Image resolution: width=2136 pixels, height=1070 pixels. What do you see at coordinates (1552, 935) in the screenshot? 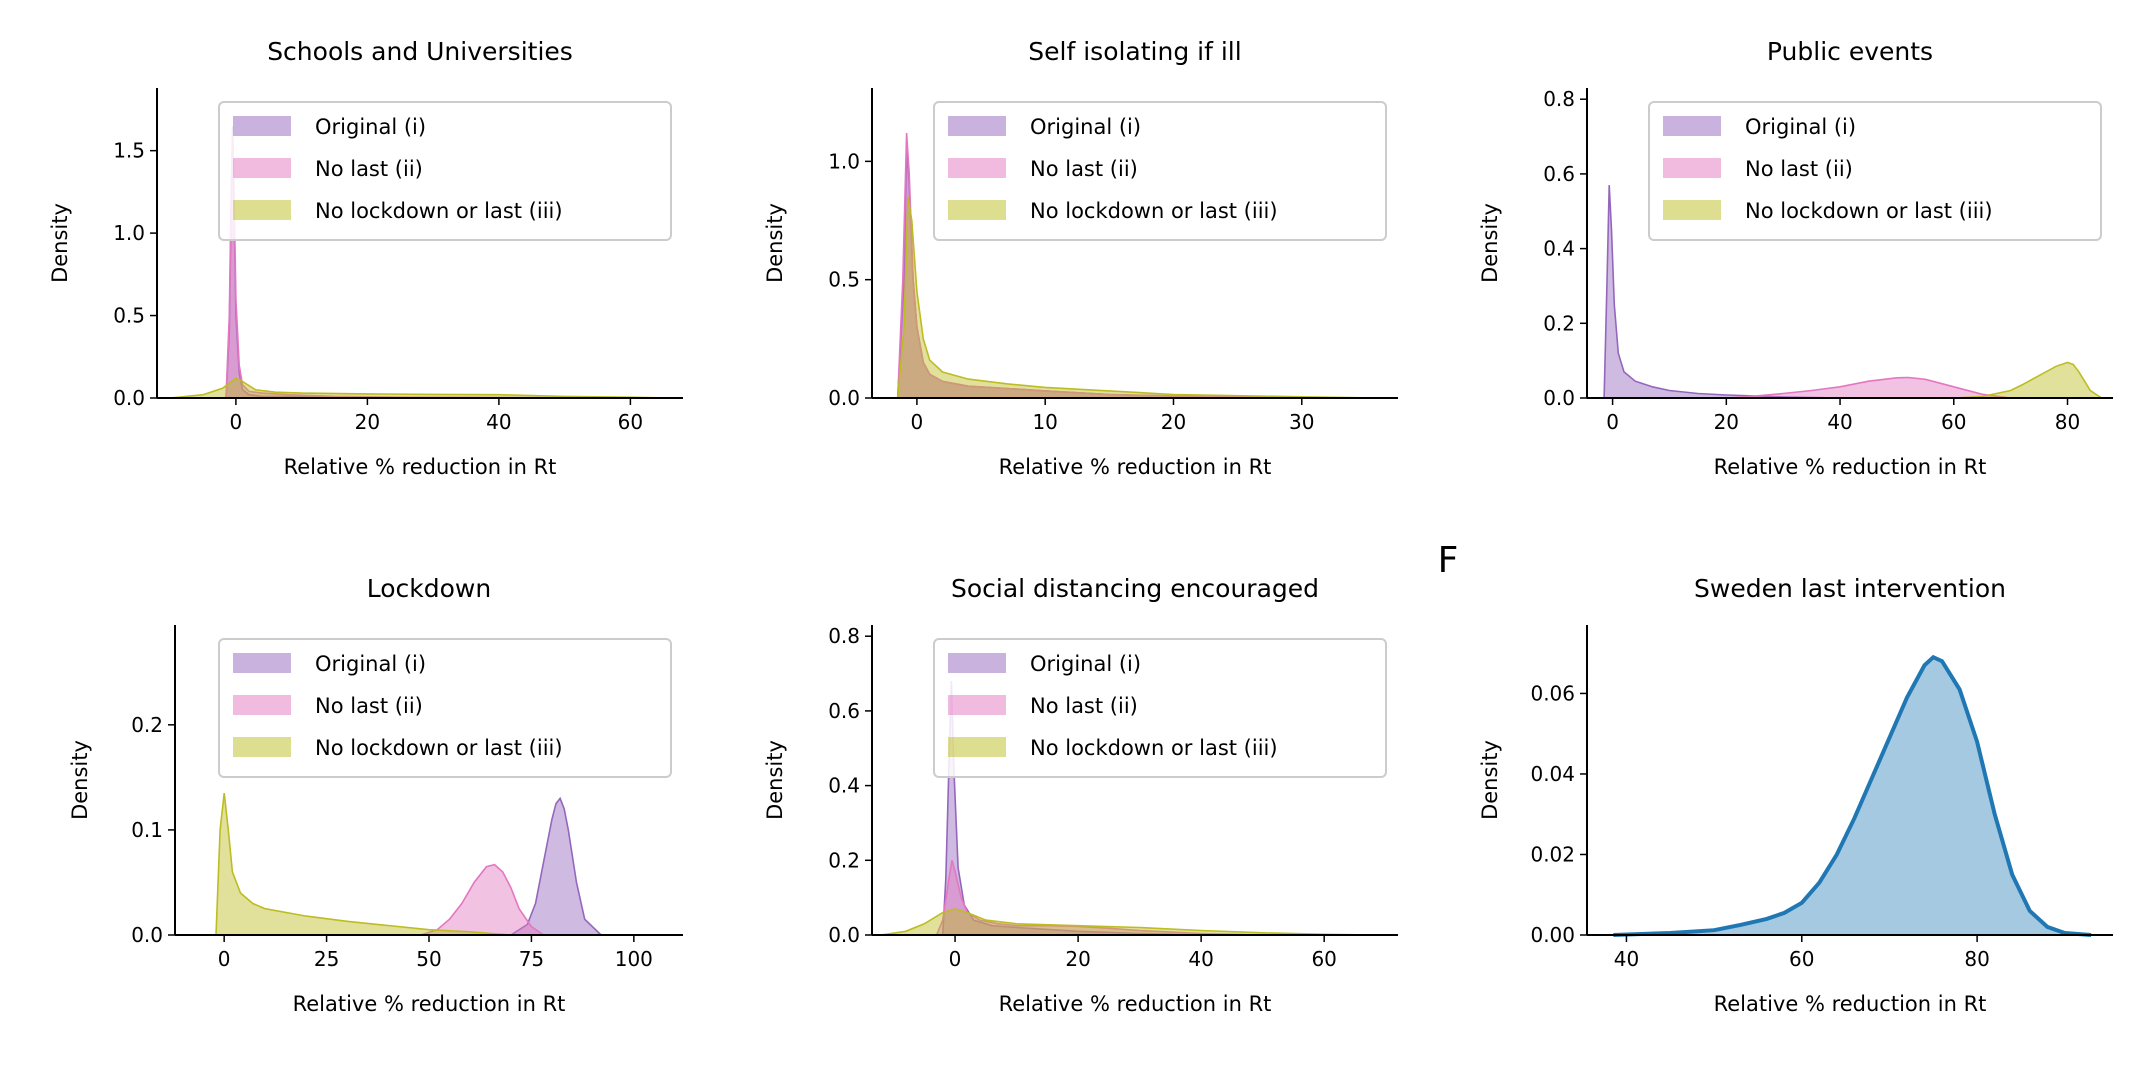
I see `y-tick-label: 0.00` at bounding box center [1552, 935].